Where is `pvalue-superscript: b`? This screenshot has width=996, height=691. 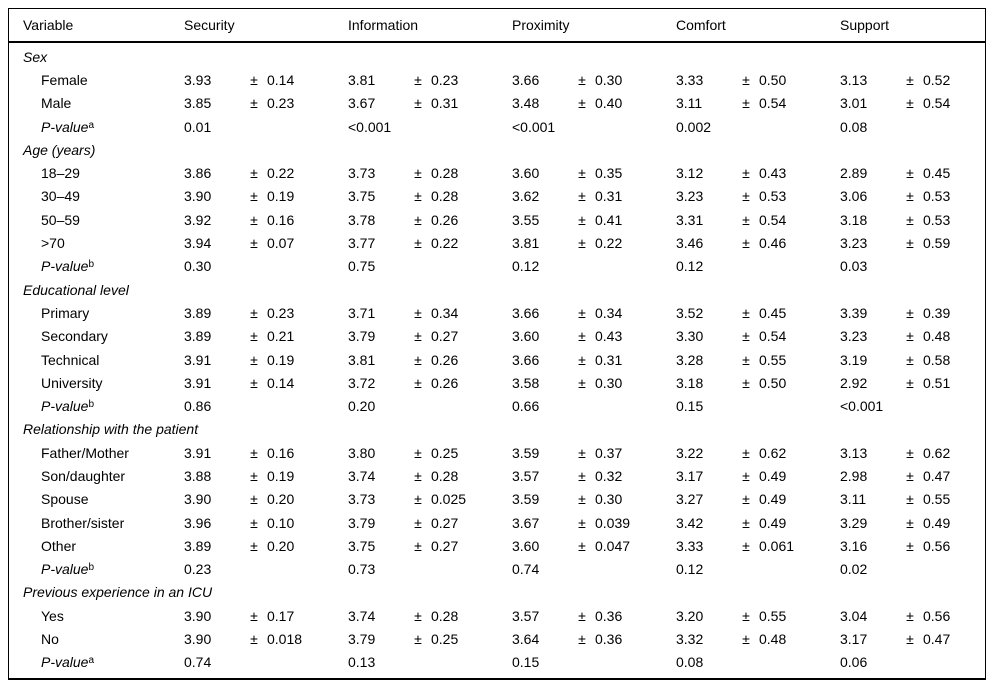
pvalue-superscript: b is located at coordinates (91, 265).